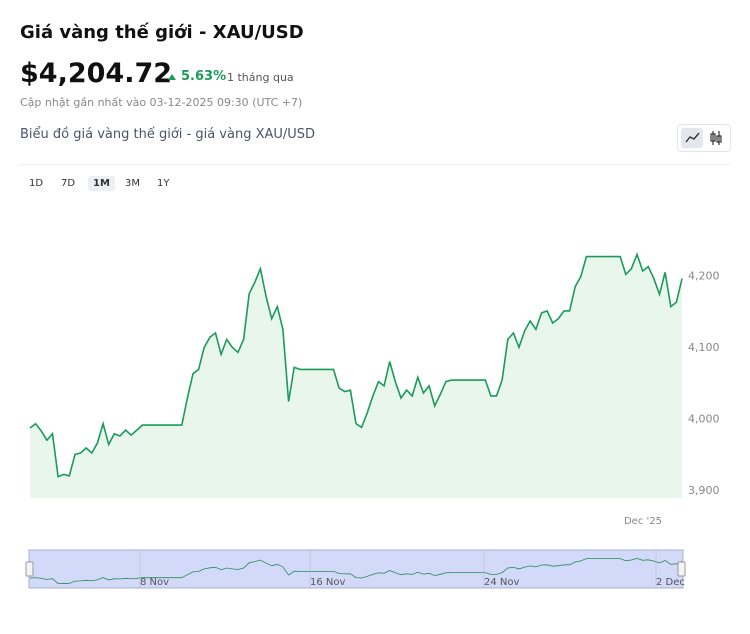  What do you see at coordinates (375, 164) in the screenshot?
I see `separator` at bounding box center [375, 164].